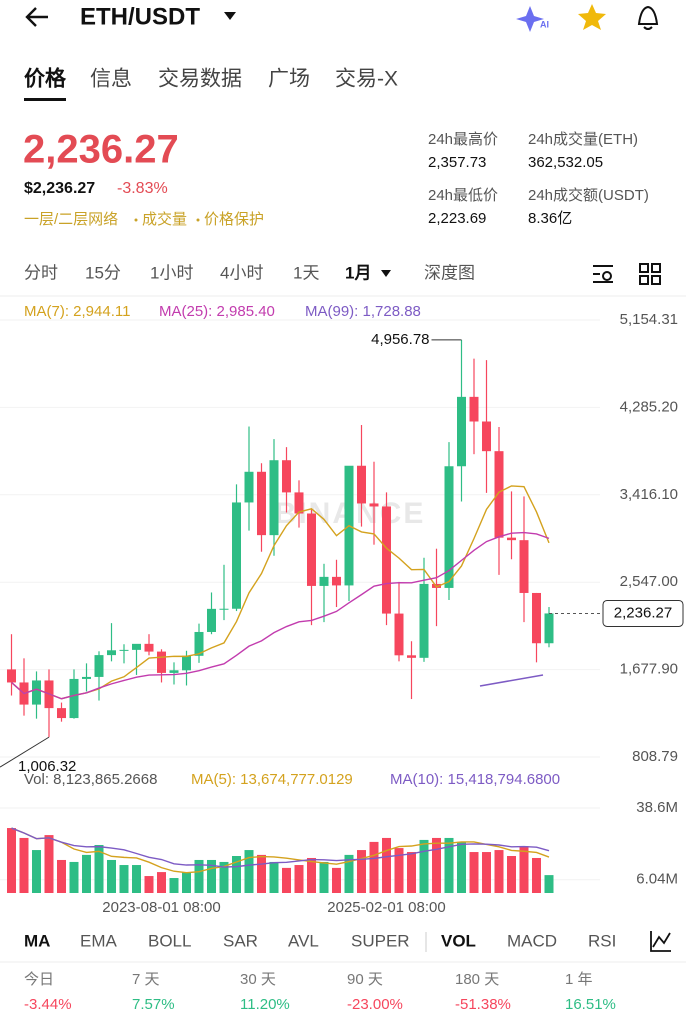 The image size is (686, 1024). I want to click on vol-ma5-line, so click(280, 850).